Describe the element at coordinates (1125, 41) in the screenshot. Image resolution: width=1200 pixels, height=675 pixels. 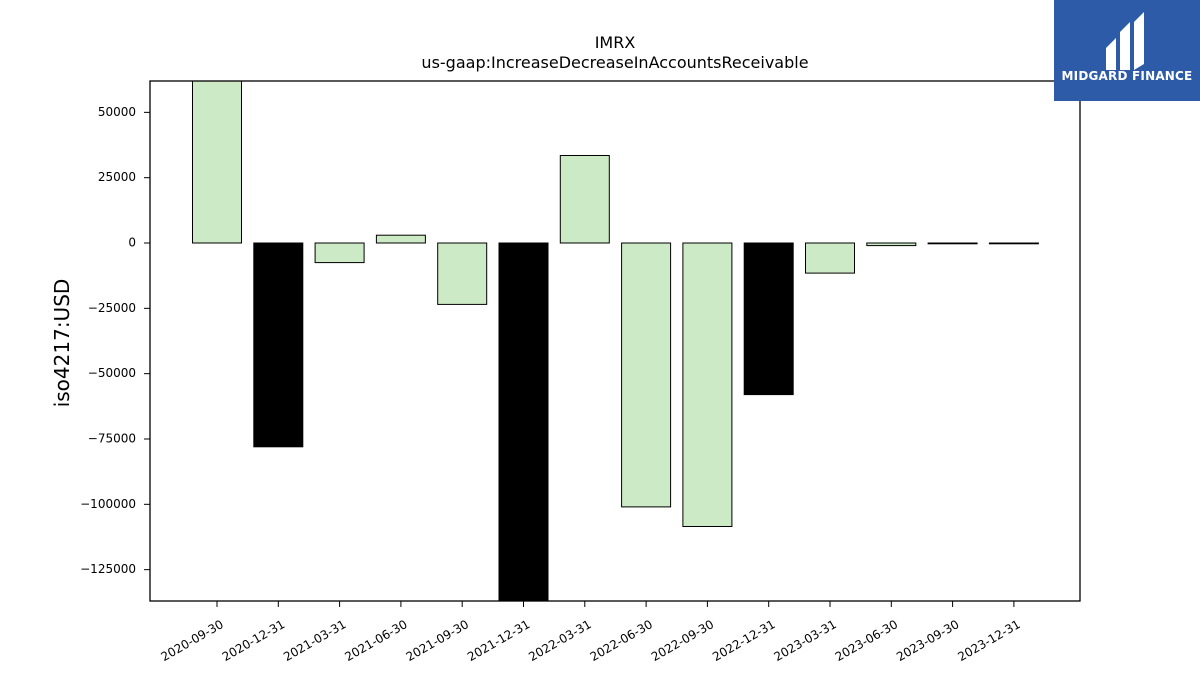
I see `midgard-logo-icon` at that location.